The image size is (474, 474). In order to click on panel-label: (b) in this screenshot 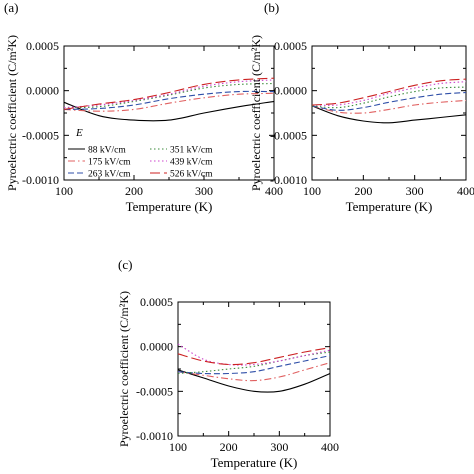, I will do `click(271, 7)`.